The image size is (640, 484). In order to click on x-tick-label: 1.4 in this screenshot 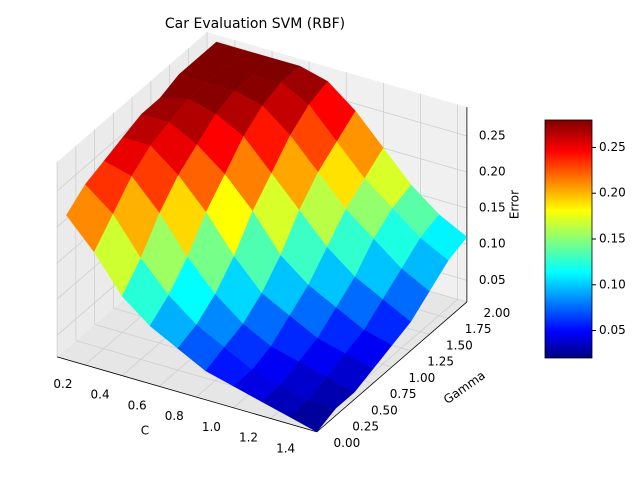, I will do `click(285, 448)`.